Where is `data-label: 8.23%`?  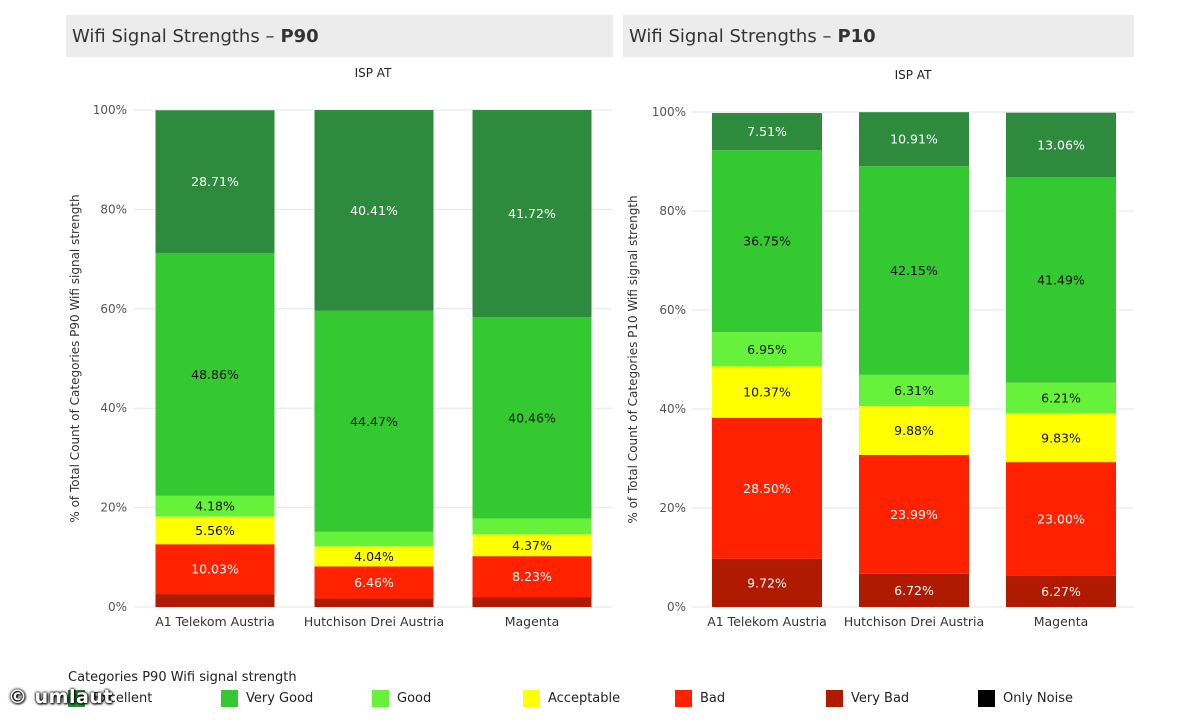 data-label: 8.23% is located at coordinates (532, 576).